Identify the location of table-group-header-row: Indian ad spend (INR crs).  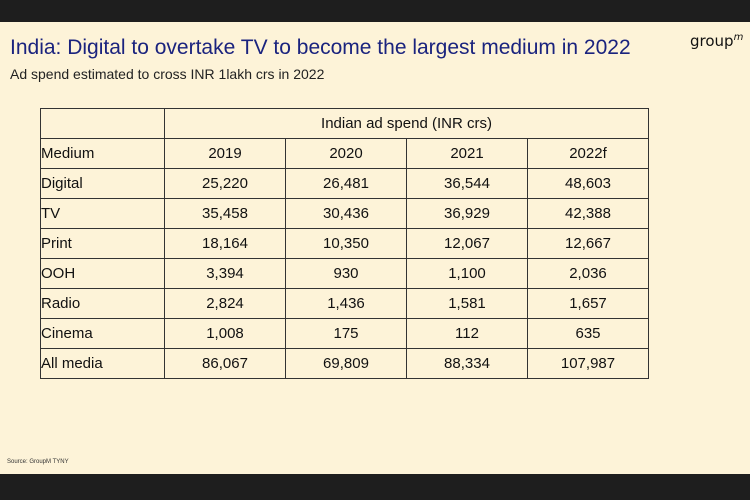
(344, 123).